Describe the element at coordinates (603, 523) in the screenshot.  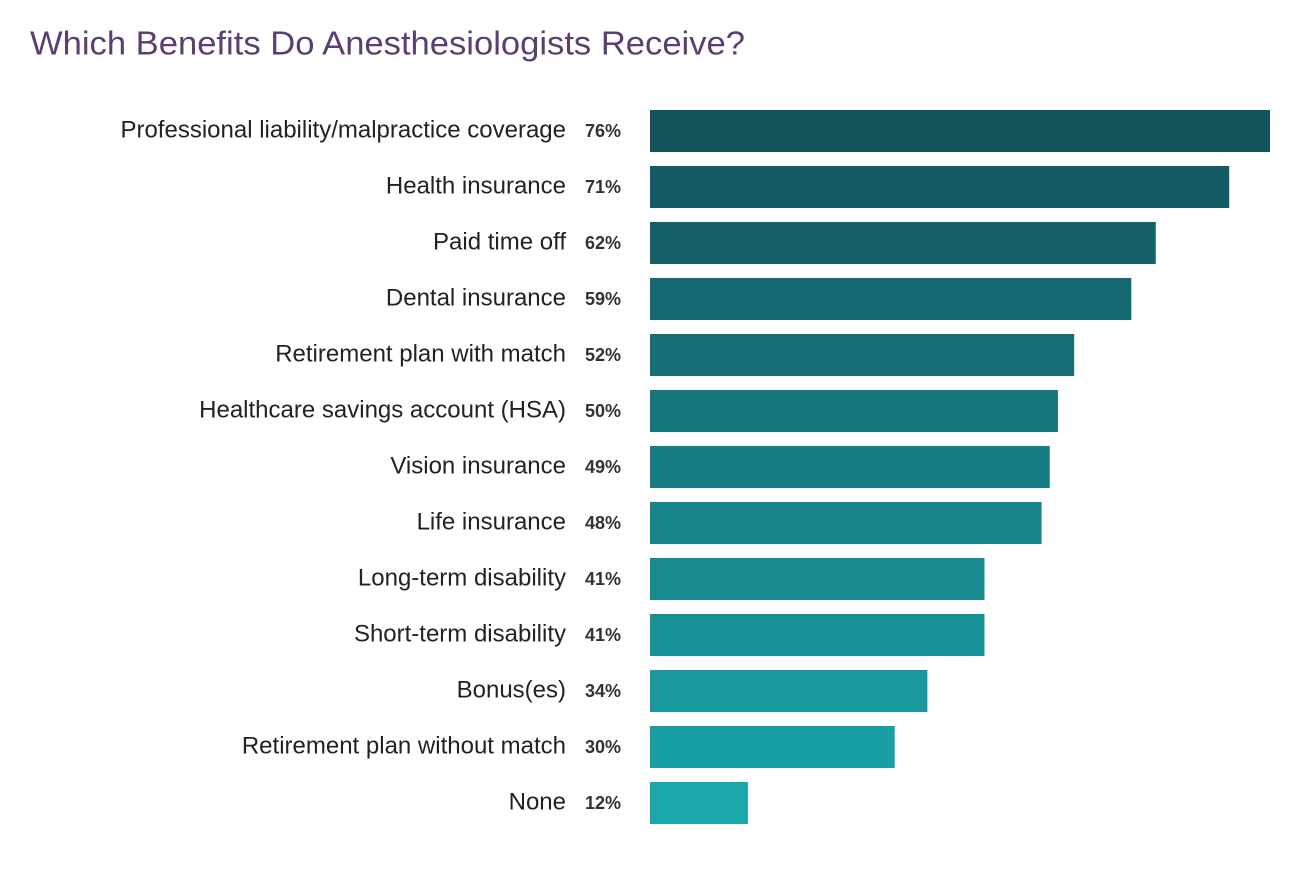
I see `value-label: 48%` at that location.